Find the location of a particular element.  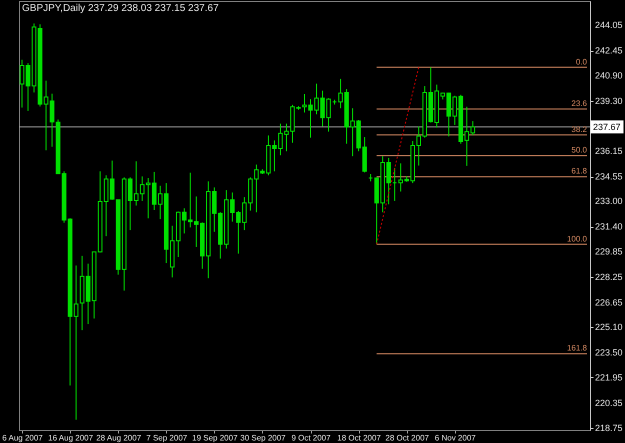

series-label: 23.6 is located at coordinates (579, 103).